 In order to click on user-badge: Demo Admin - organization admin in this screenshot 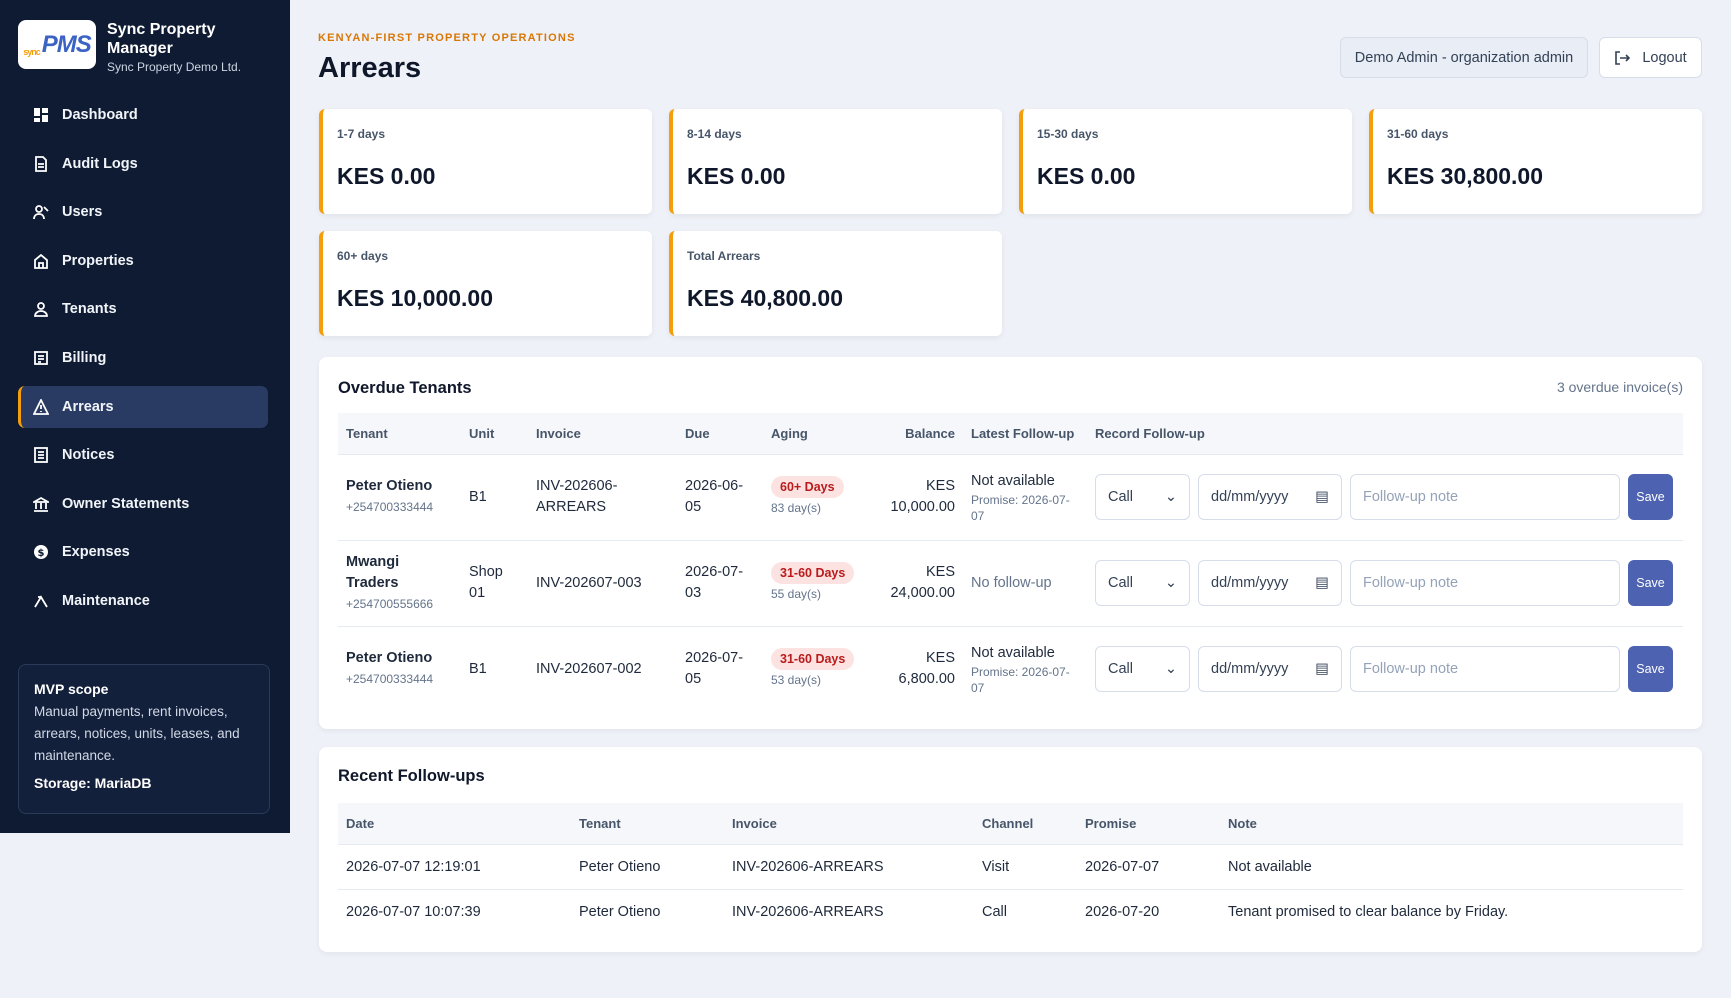, I will do `click(1464, 57)`.